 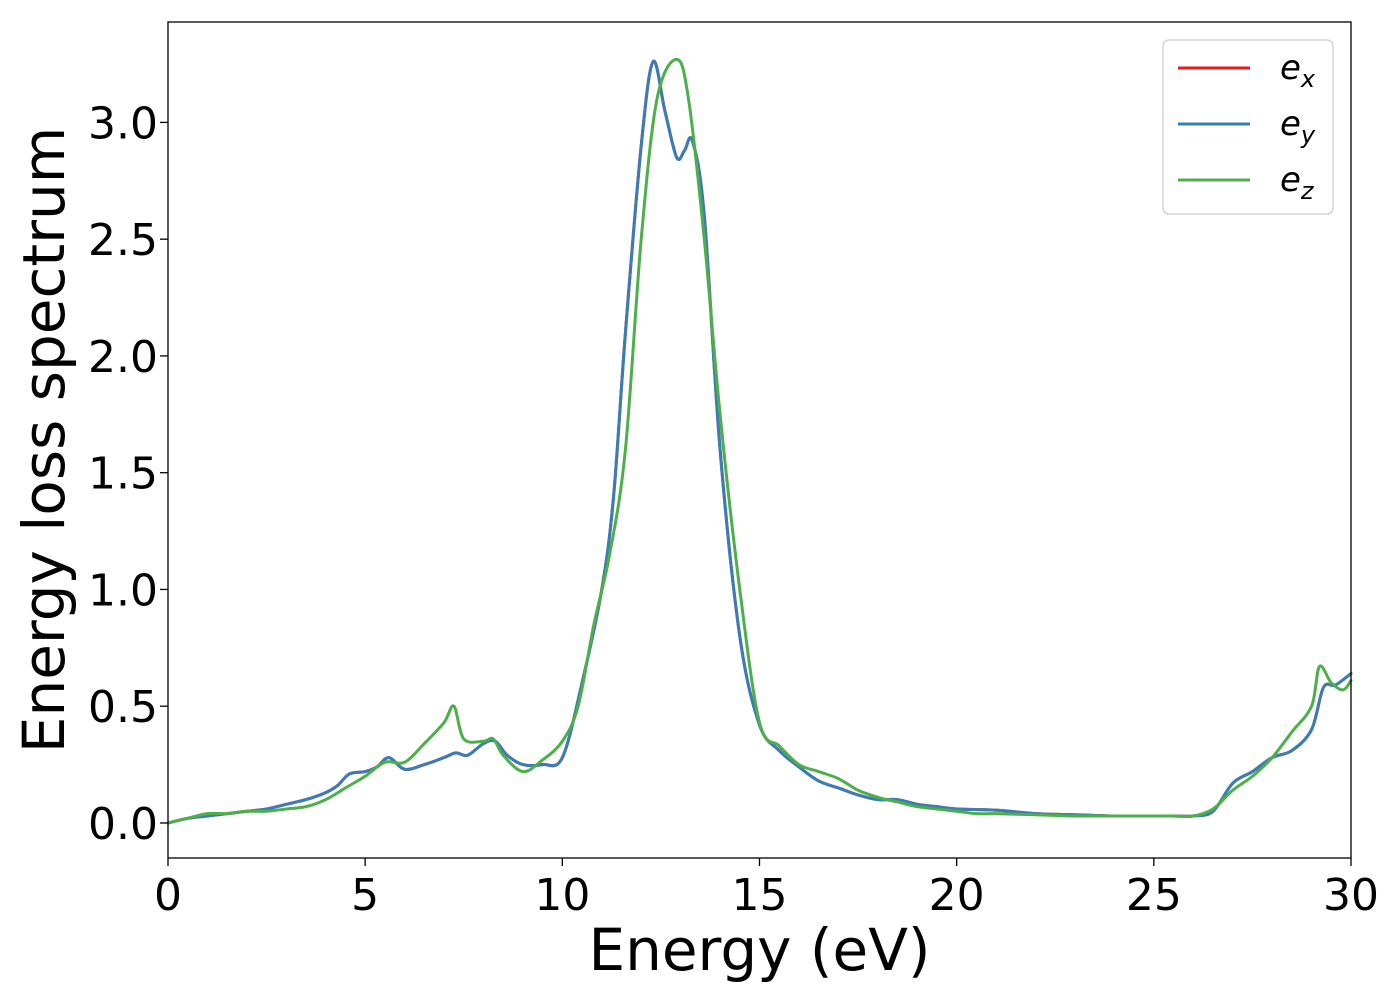 I want to click on y-axis-title: Energy loss spectrum, so click(x=44, y=440).